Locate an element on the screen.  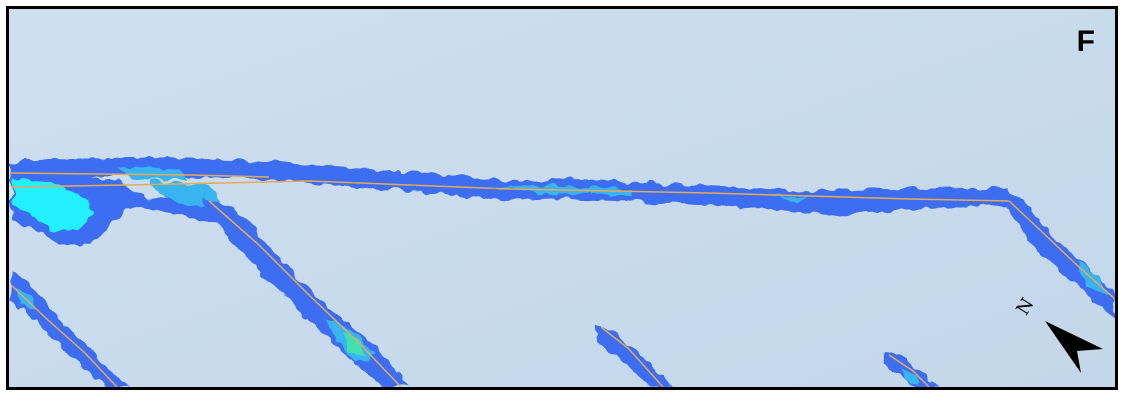
route-line-diagonal-center is located at coordinates (305, 293).